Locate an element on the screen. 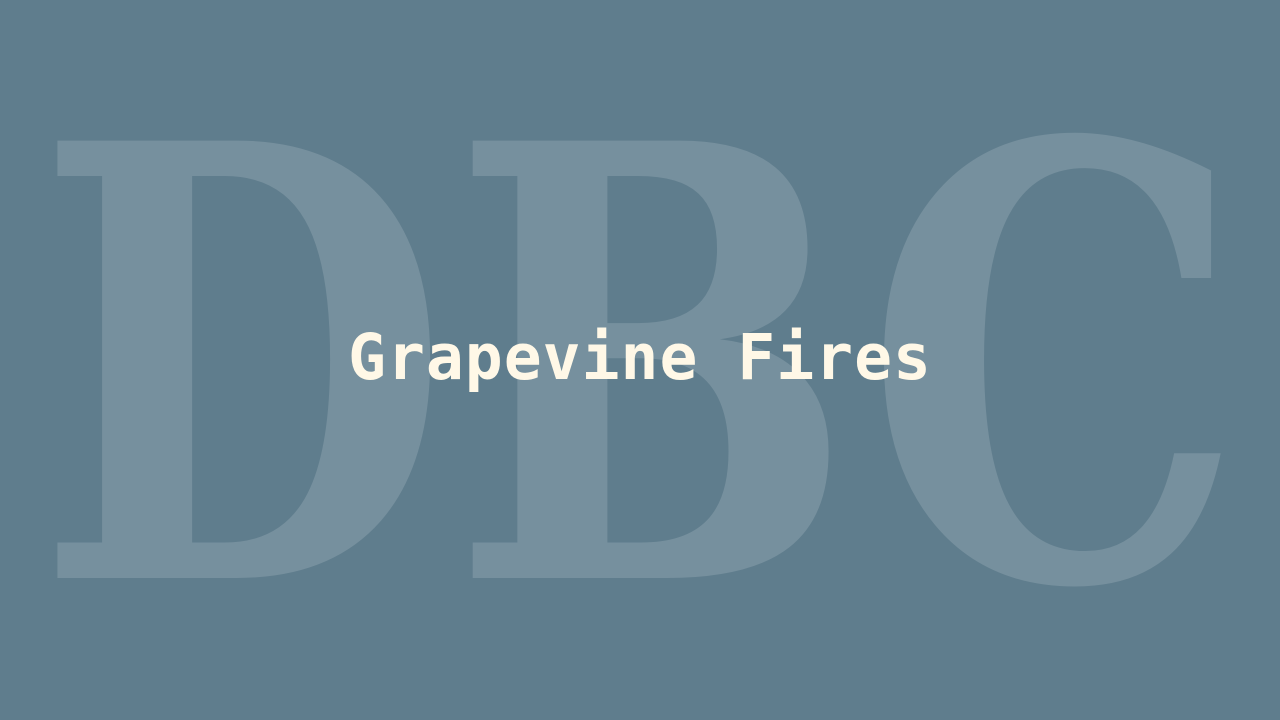 This screenshot has height=720, width=1280. page-title: Grapevine Fires is located at coordinates (640, 357).